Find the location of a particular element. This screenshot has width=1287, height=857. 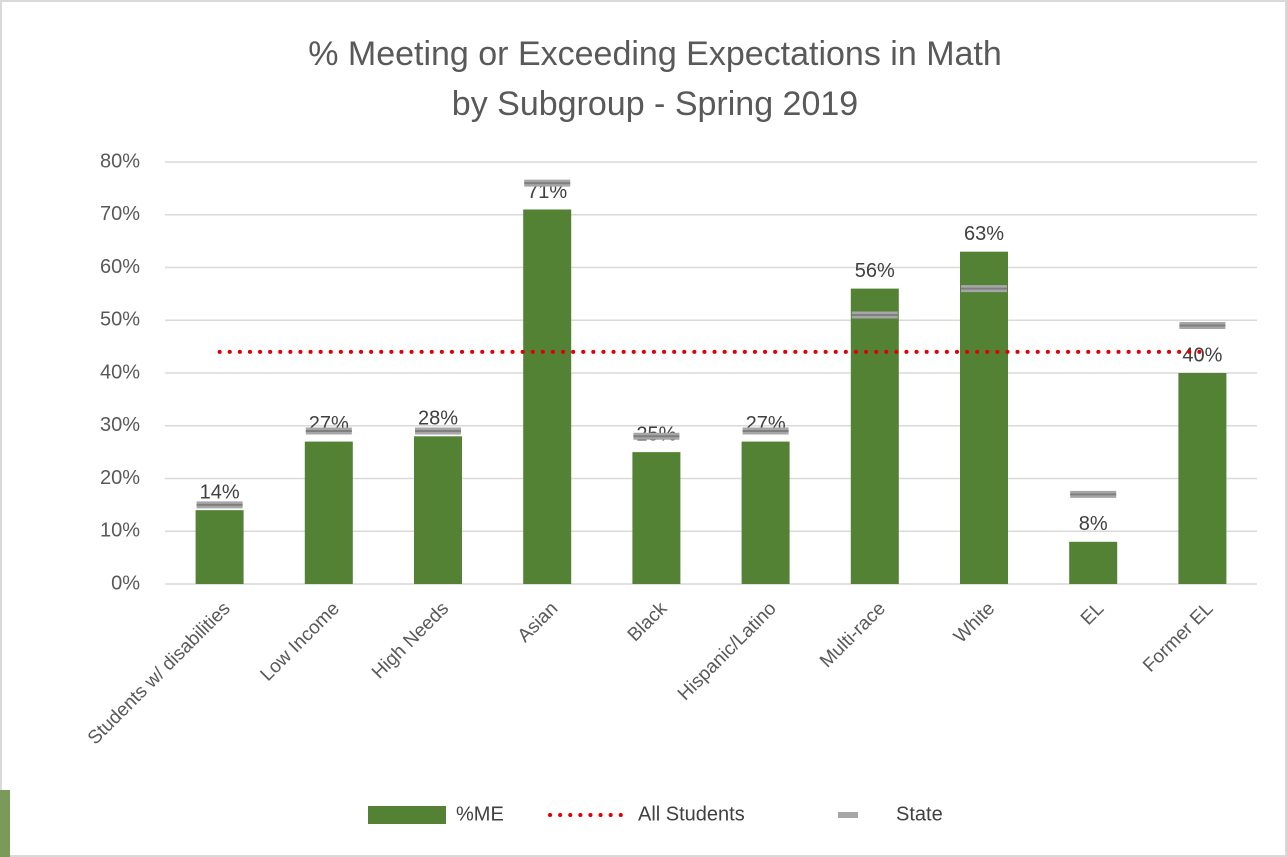

data-label: 40% is located at coordinates (1202, 355).